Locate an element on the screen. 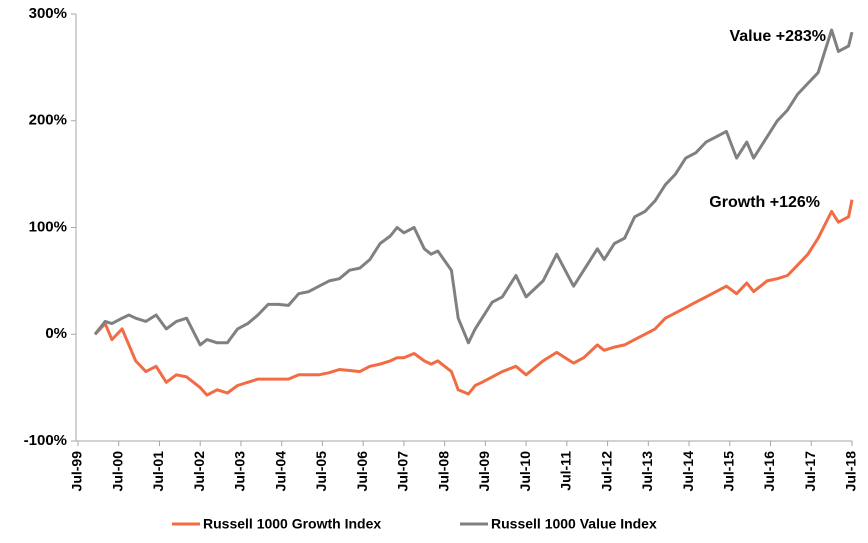 The height and width of the screenshot is (543, 868). x-tick-label: Jul-13 is located at coordinates (647, 471).